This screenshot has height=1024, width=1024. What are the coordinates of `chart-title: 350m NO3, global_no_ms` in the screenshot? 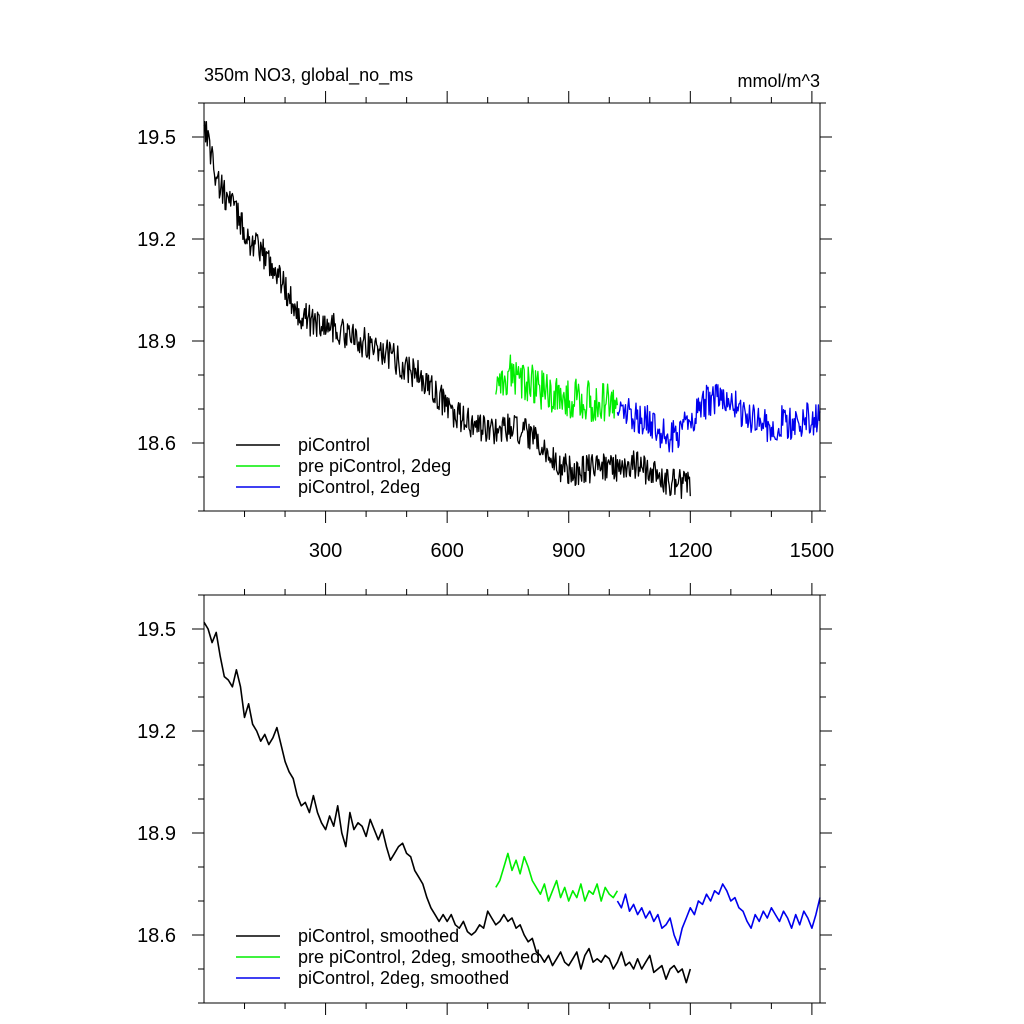 It's located at (308, 75).